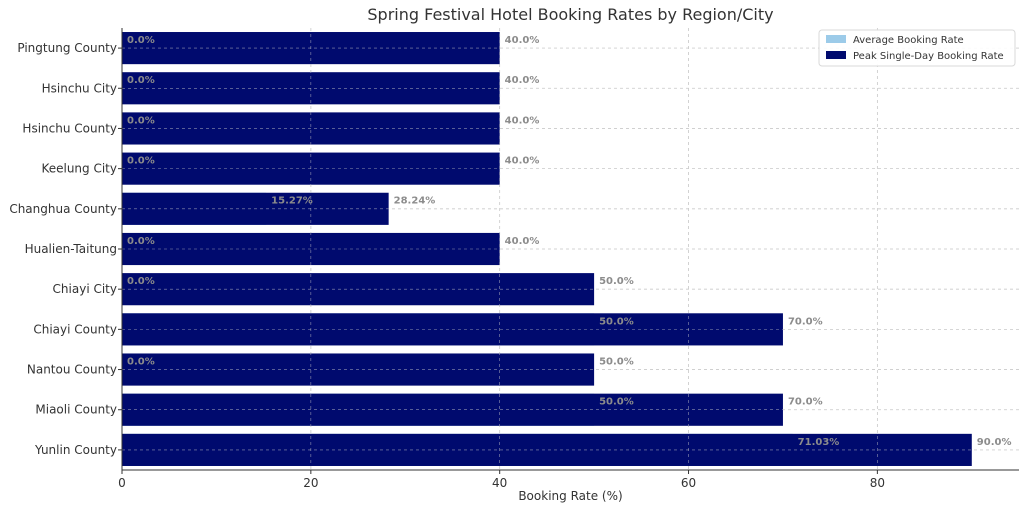 This screenshot has width=1024, height=507. Describe the element at coordinates (79, 169) in the screenshot. I see `category-label: Keelung City` at that location.